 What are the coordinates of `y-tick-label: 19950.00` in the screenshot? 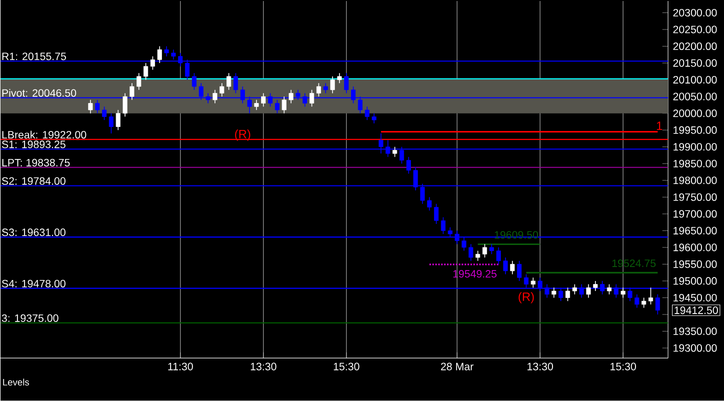 It's located at (695, 130).